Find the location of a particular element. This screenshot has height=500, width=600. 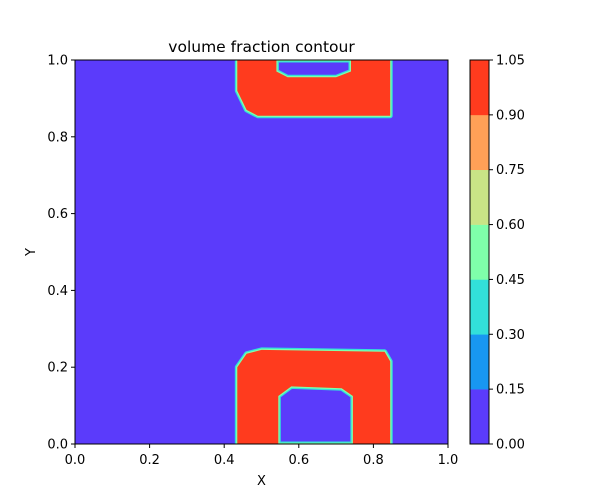

y-tick-label: 0.4 is located at coordinates (57, 291).